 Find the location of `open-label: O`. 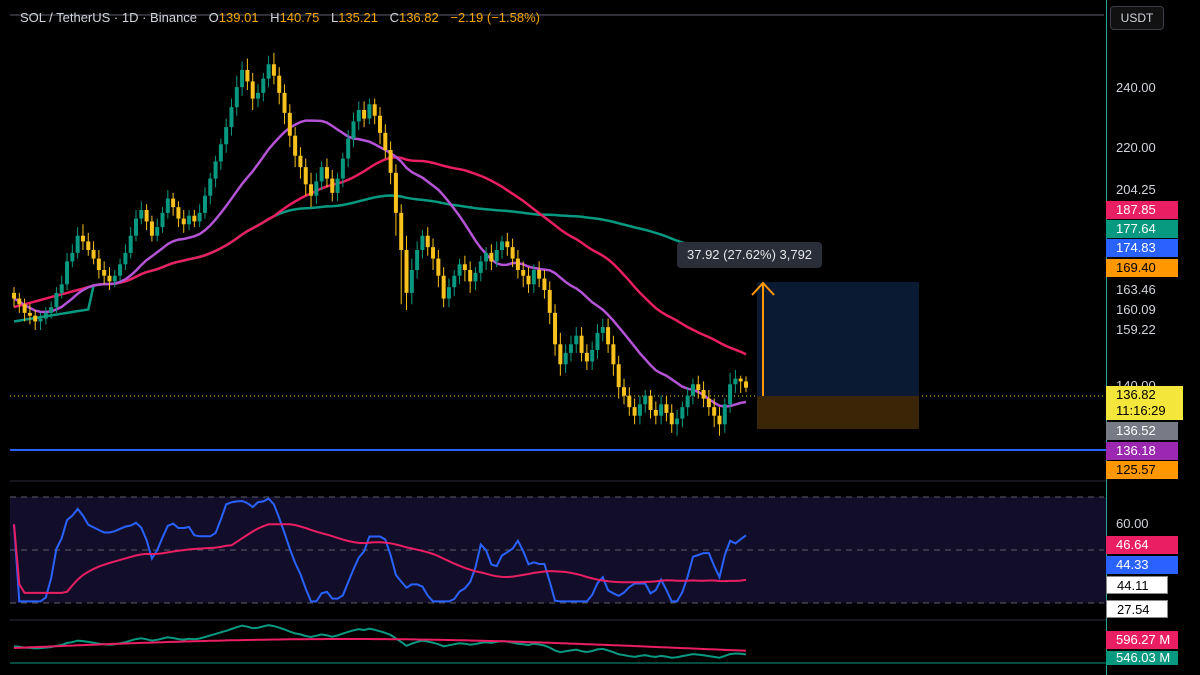

open-label: O is located at coordinates (213, 17).